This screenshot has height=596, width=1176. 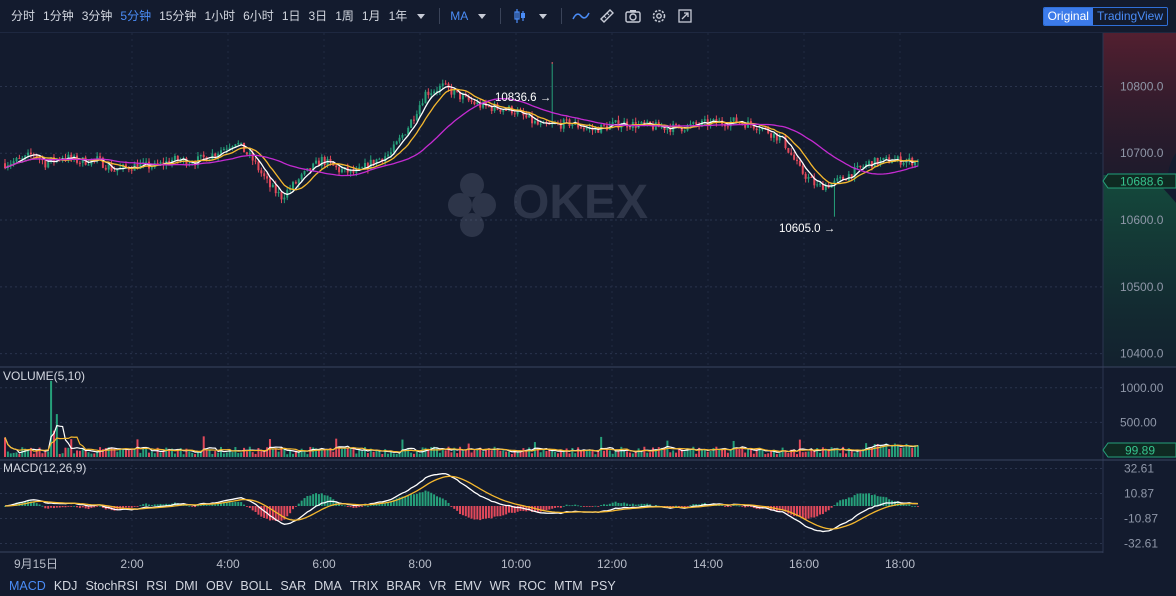 What do you see at coordinates (459, 15) in the screenshot?
I see `study-selector: MA` at bounding box center [459, 15].